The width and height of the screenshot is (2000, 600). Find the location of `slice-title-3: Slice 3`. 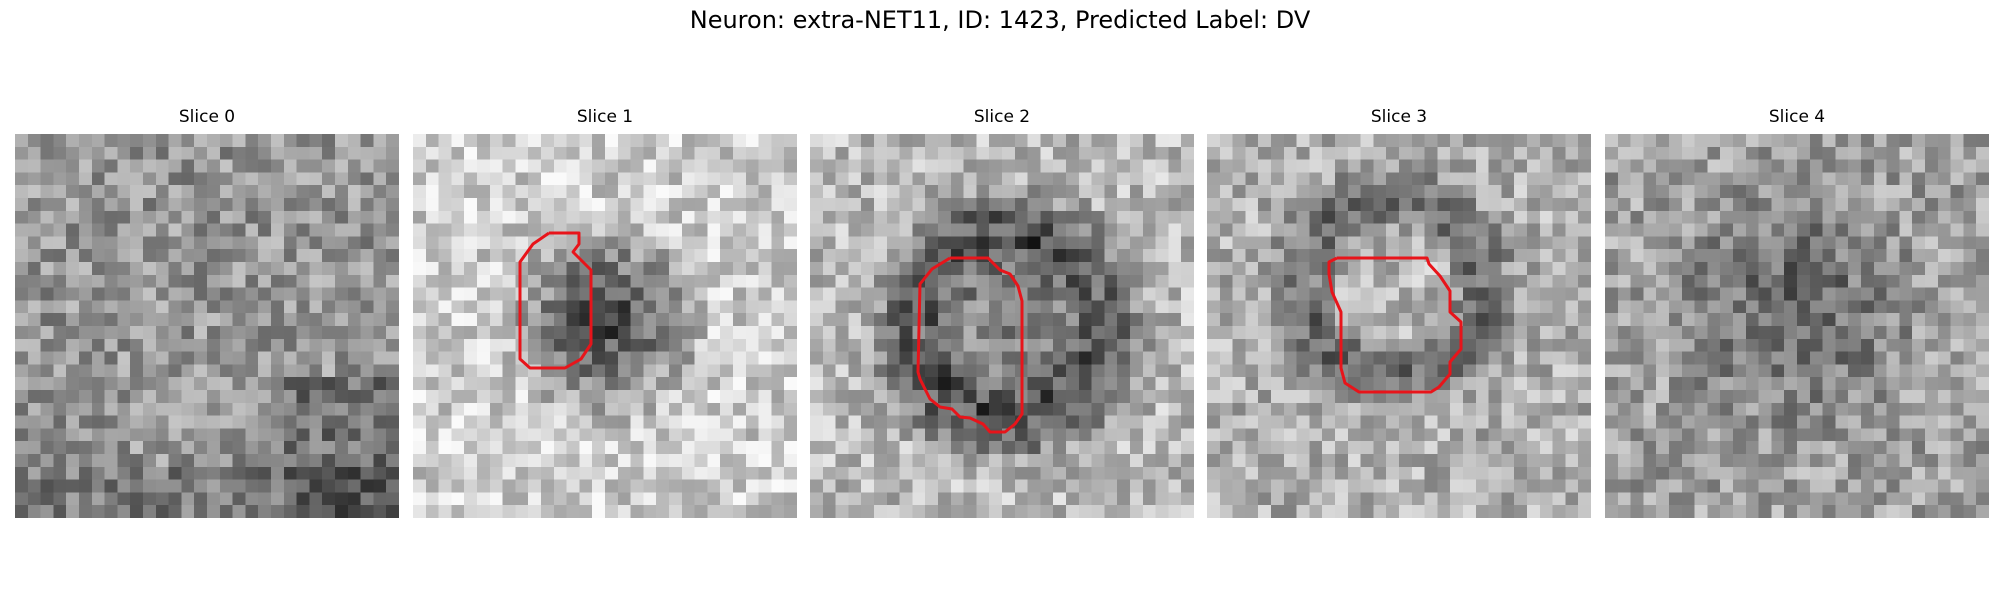

slice-title-3: Slice 3 is located at coordinates (1399, 117).